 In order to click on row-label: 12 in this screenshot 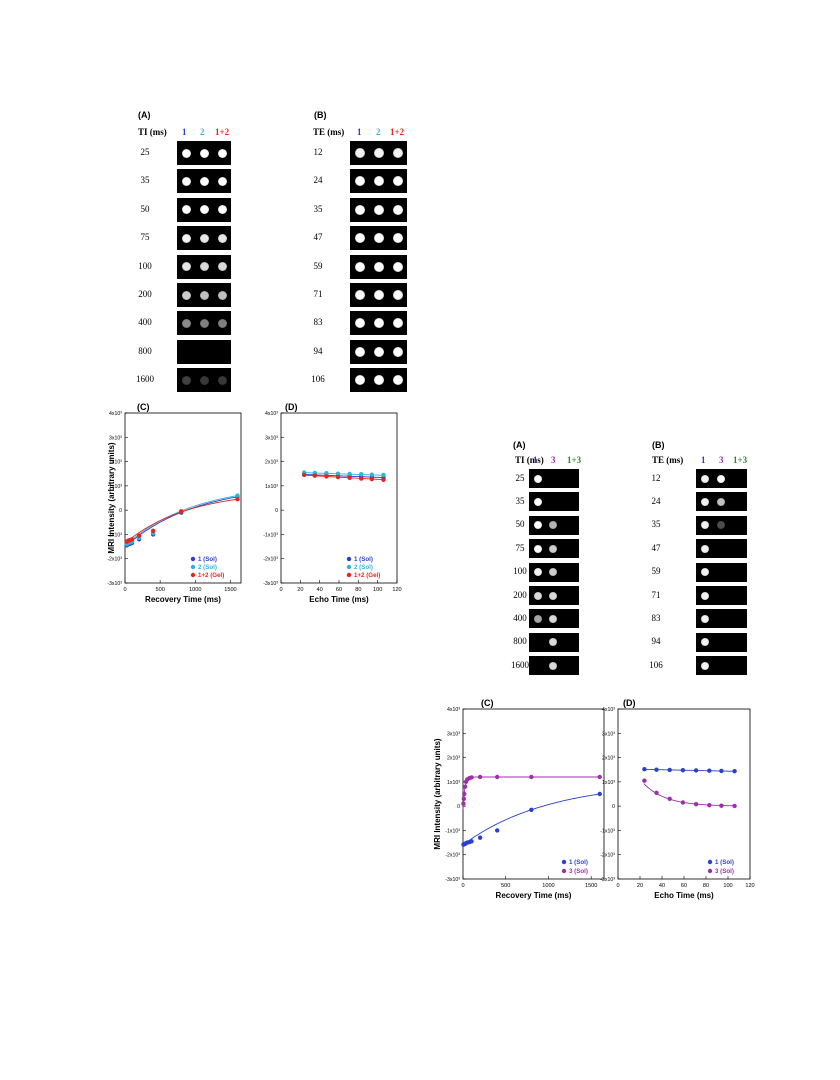, I will do `click(318, 152)`.